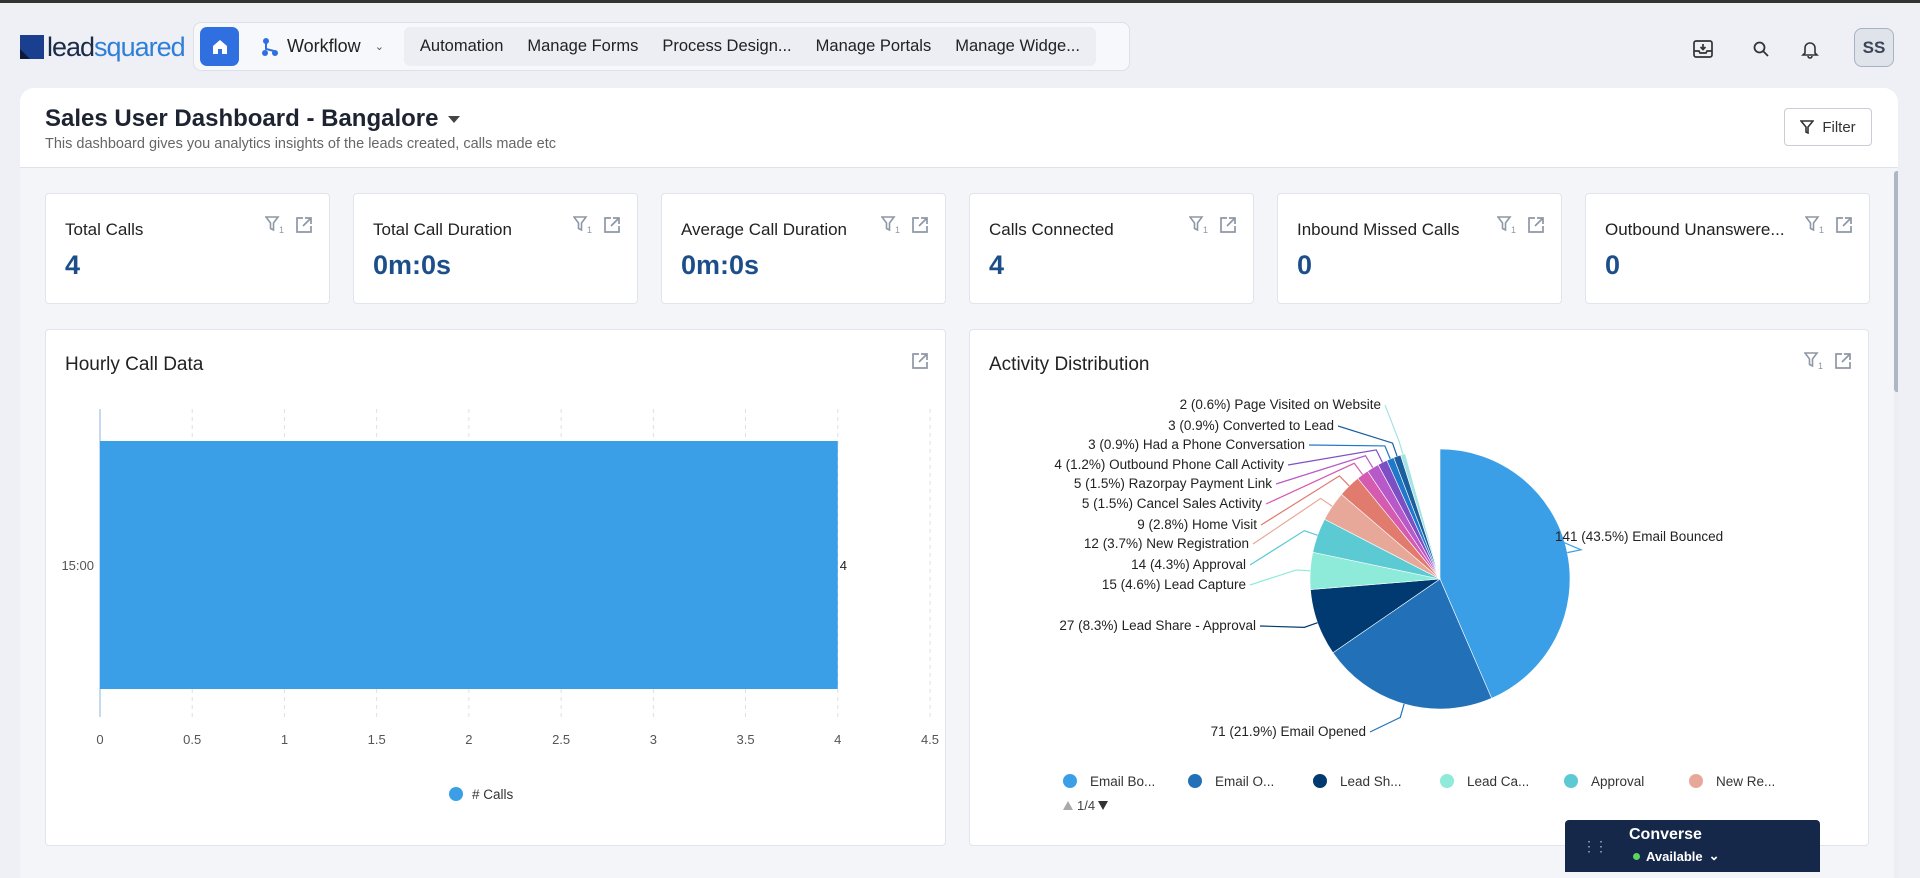 The width and height of the screenshot is (1920, 878). Describe the element at coordinates (843, 565) in the screenshot. I see `bar-value-label: 4` at that location.